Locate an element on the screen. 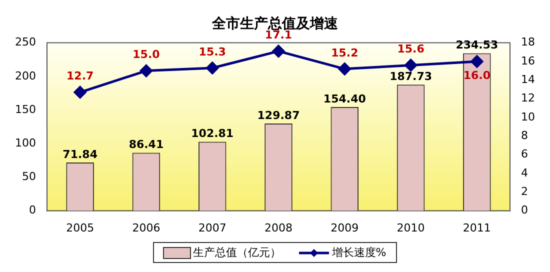 The height and width of the screenshot is (272, 550). y2-tick-label: 10 is located at coordinates (528, 117).